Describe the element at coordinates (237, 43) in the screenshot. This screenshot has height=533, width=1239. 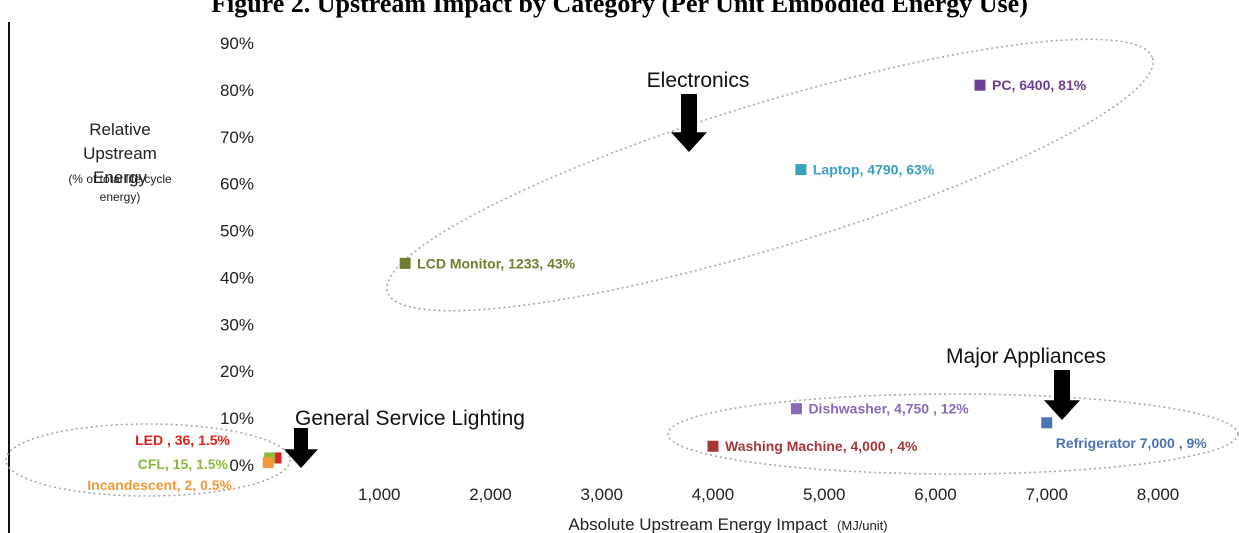
I see `y-tick-label: 90%` at that location.